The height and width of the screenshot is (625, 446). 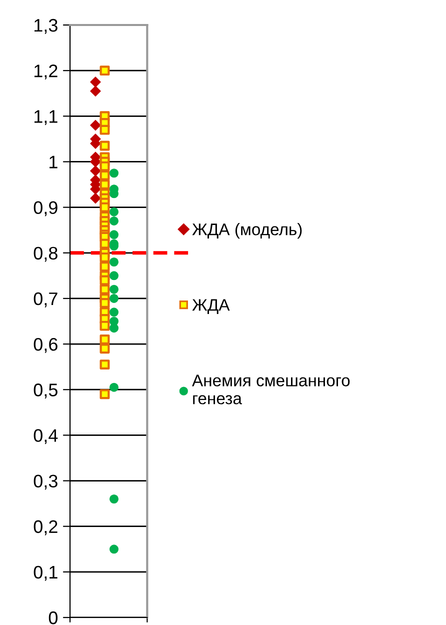 I want to click on y-tick-label: 0,2, so click(x=46, y=528).